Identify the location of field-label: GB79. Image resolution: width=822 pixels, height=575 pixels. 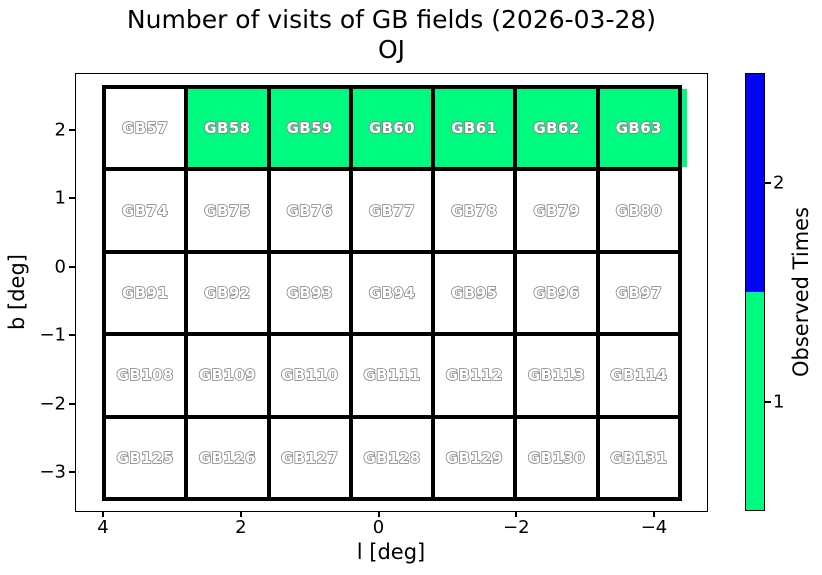
(556, 211).